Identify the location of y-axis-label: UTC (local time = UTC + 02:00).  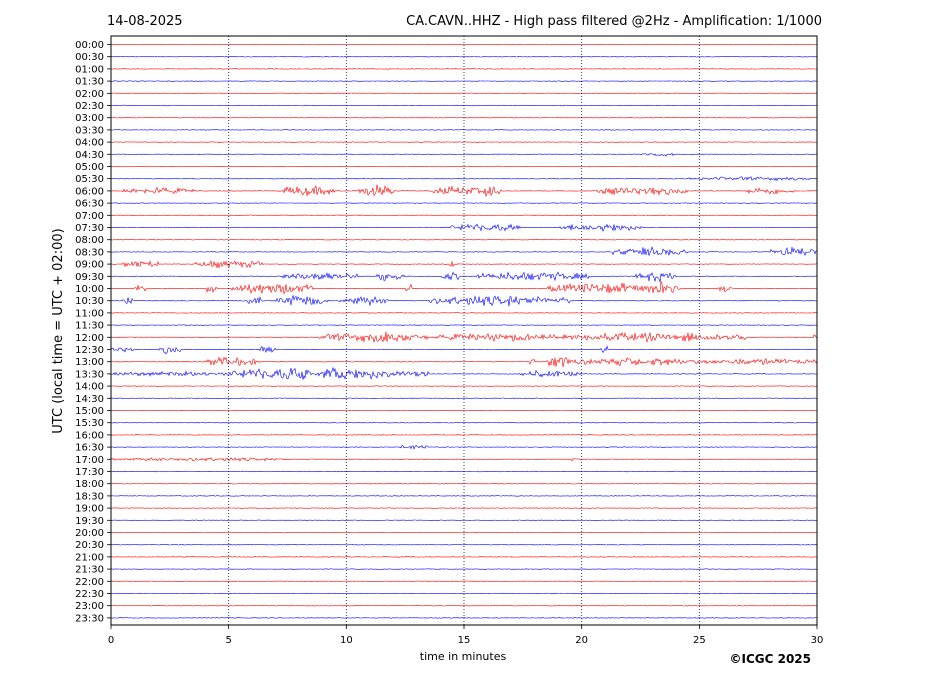
(58, 330).